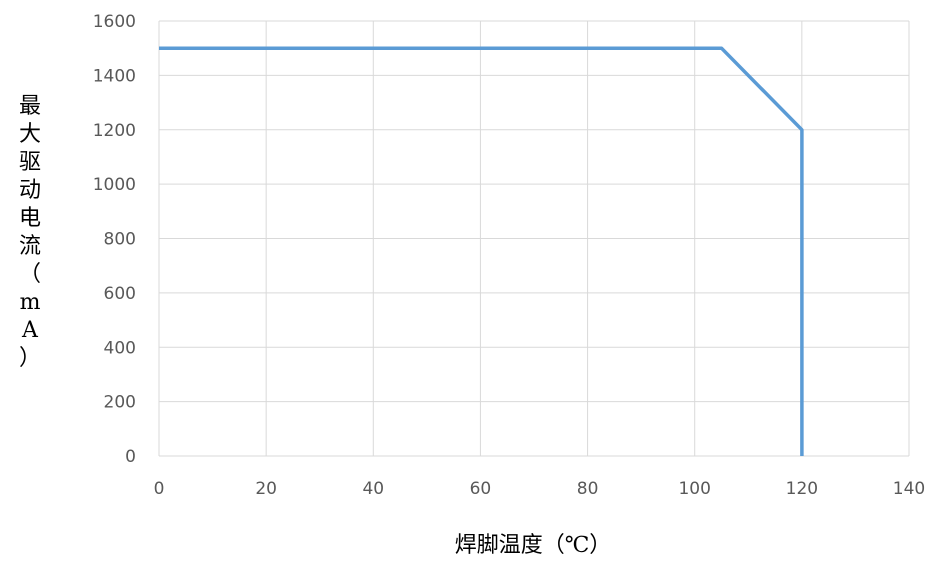 This screenshot has width=930, height=567. What do you see at coordinates (30, 232) in the screenshot?
I see `y-axis-title: 最大驱动电流（ m A）` at bounding box center [30, 232].